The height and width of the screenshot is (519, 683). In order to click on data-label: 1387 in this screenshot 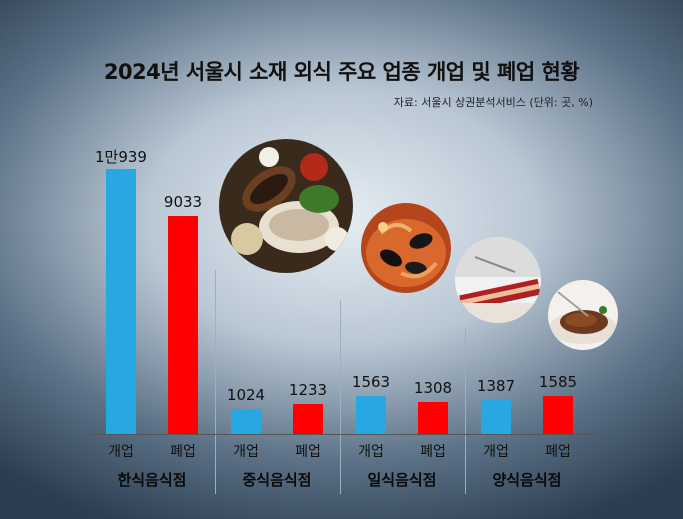, I will do `click(496, 386)`.